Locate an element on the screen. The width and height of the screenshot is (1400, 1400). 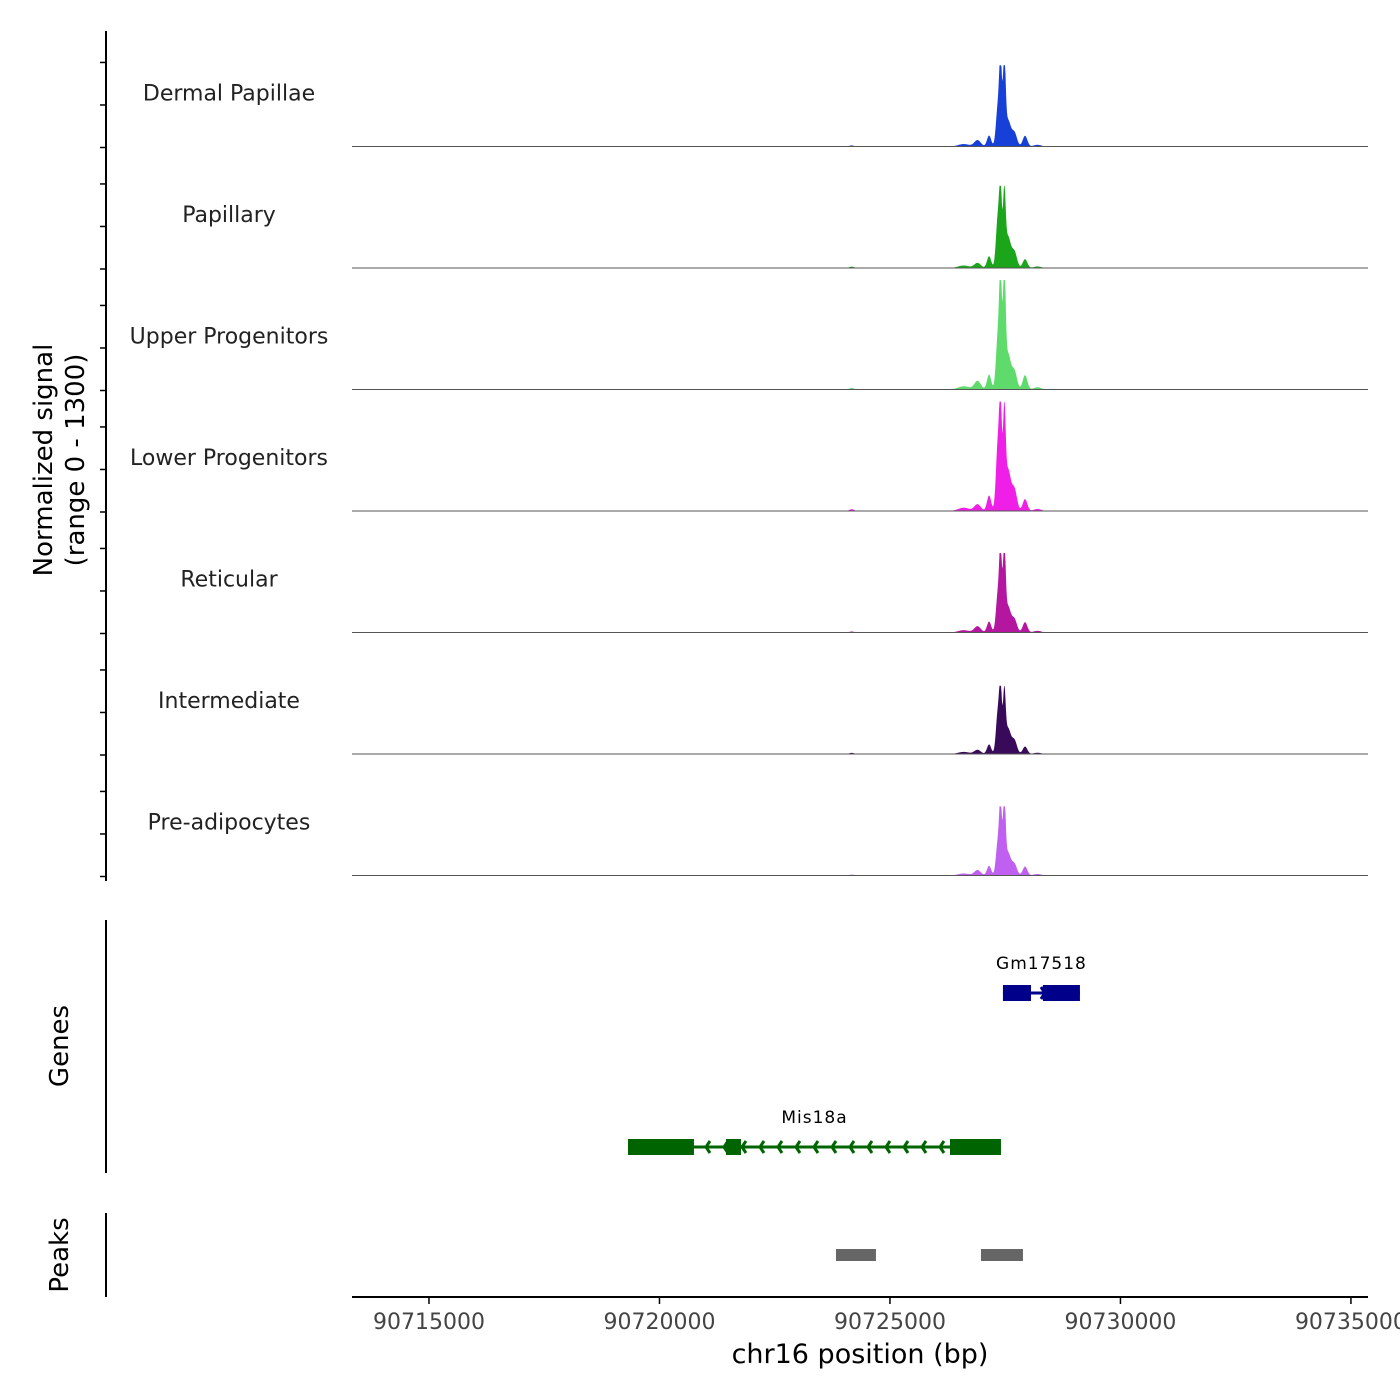
track-label: Reticular is located at coordinates (229, 580).